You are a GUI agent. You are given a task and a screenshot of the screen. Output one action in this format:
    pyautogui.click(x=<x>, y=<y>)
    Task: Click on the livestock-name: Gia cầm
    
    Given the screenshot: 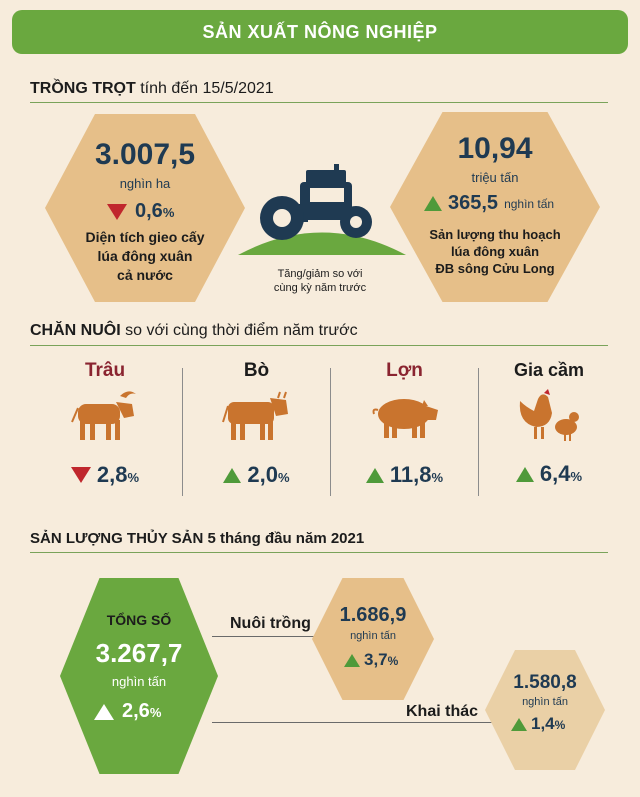 What is the action you would take?
    pyautogui.click(x=549, y=370)
    